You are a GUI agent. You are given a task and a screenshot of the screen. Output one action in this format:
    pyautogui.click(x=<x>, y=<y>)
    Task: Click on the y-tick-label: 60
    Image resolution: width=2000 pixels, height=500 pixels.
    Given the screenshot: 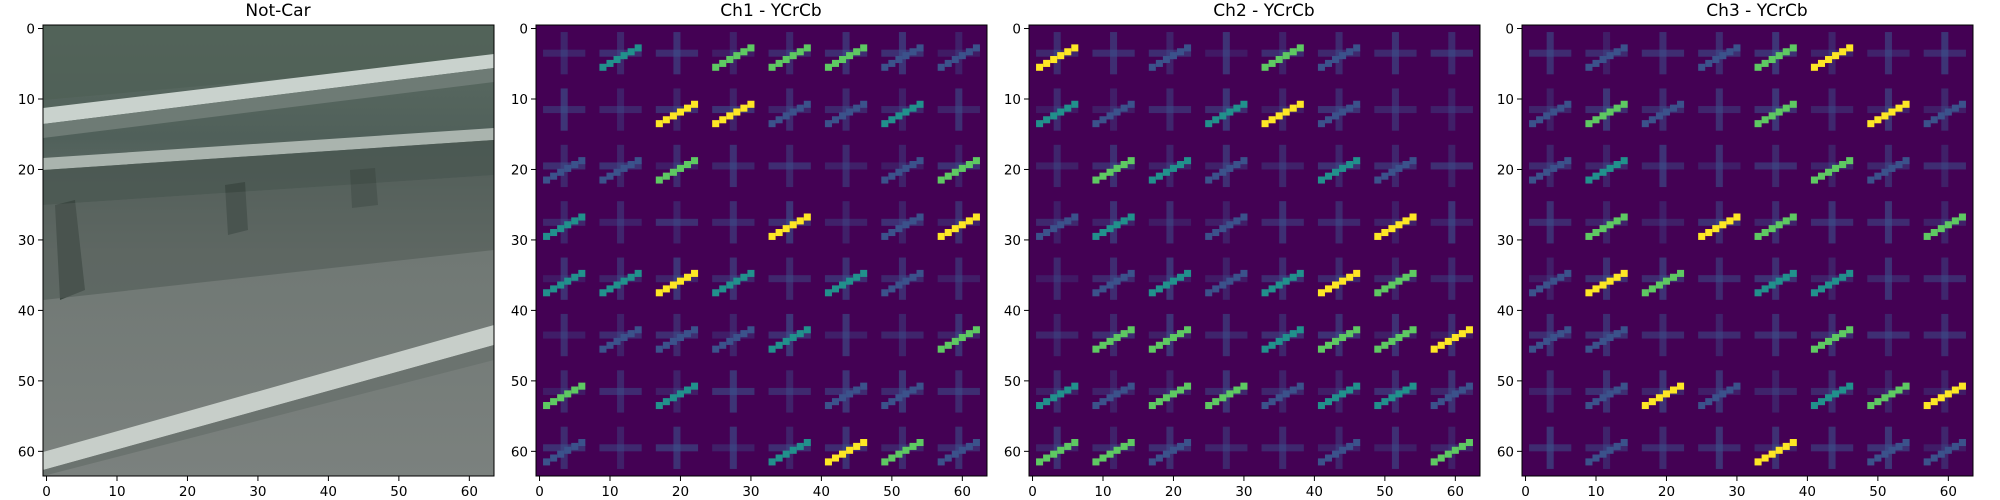 What is the action you would take?
    pyautogui.click(x=1012, y=452)
    